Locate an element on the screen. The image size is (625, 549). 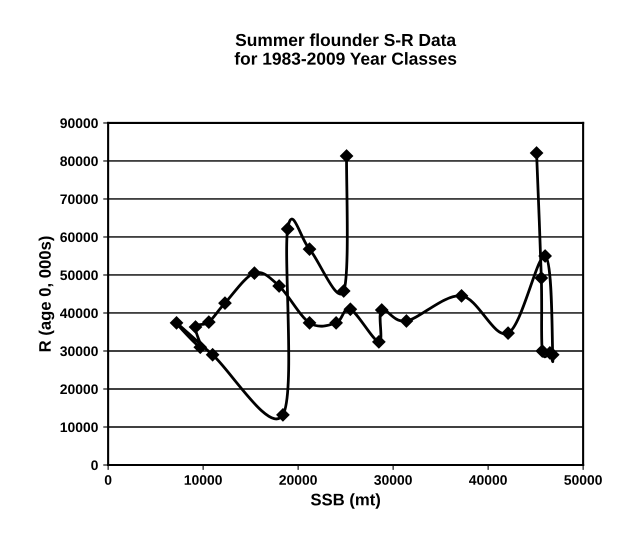
y-tick-label: 0 is located at coordinates (94, 465).